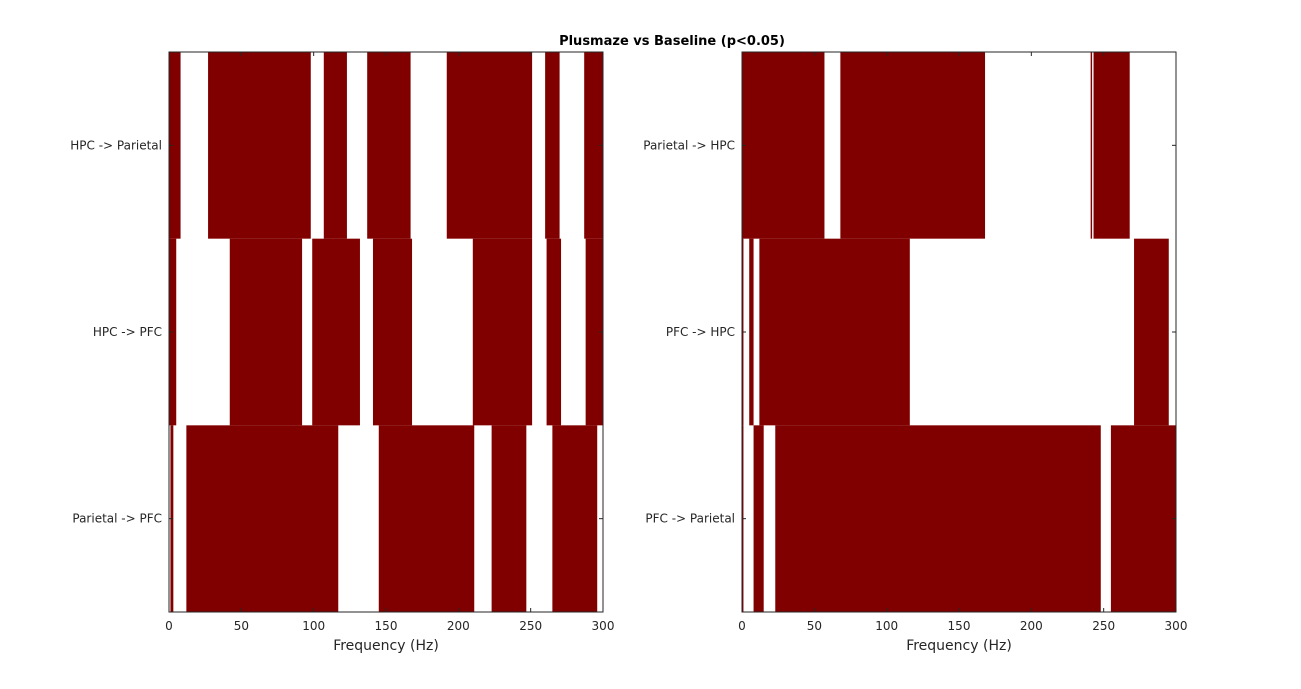 The height and width of the screenshot is (689, 1301). I want to click on y-tick-label: PFC -> HPC, so click(700, 332).